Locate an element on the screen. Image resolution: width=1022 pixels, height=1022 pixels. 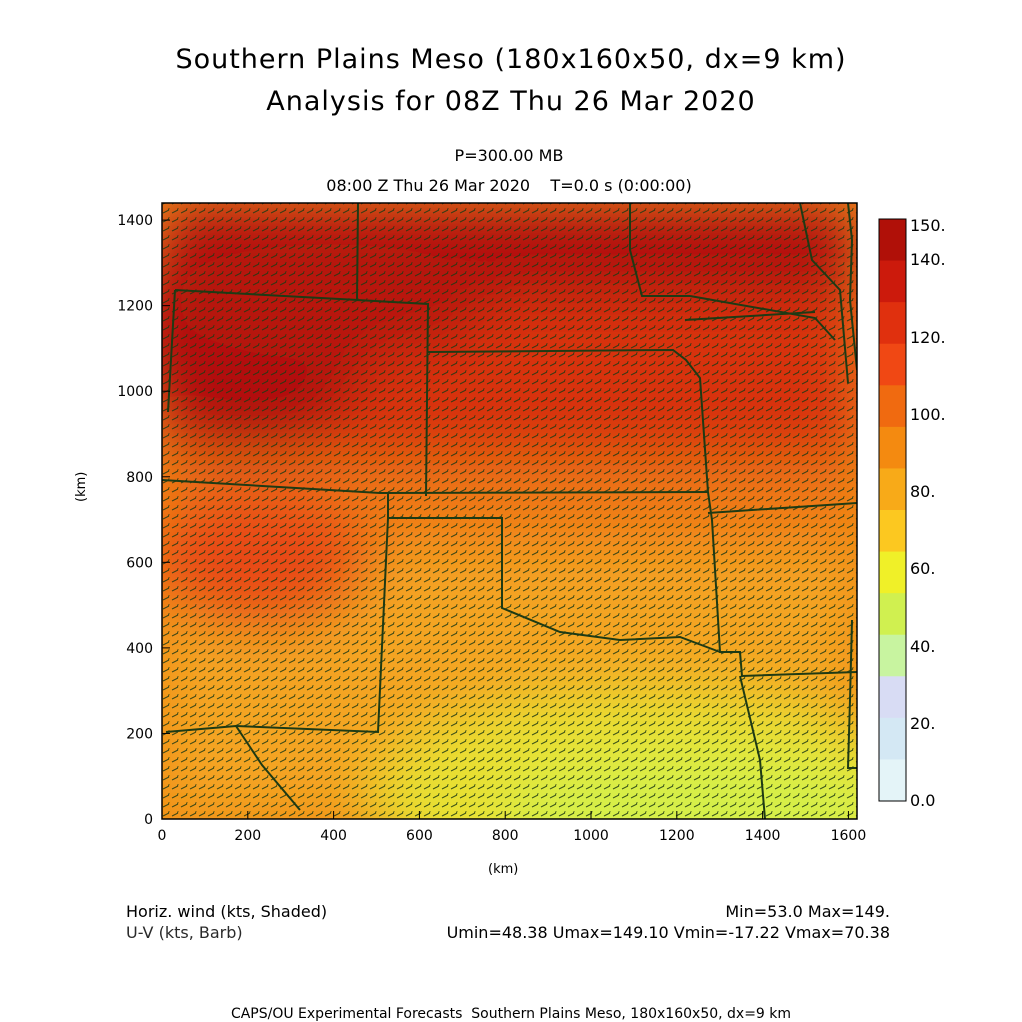
y-axis-label: (km) is located at coordinates (81, 486).